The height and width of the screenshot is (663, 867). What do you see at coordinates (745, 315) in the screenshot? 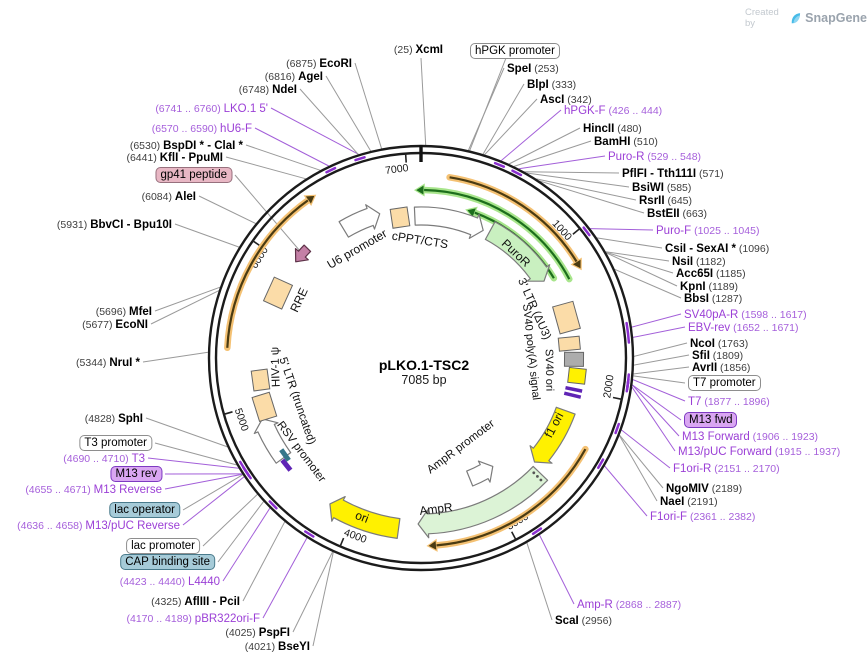
I see `site-label-sv40pa-r: SV40pA-R (1598 .. 1617)` at bounding box center [745, 315].